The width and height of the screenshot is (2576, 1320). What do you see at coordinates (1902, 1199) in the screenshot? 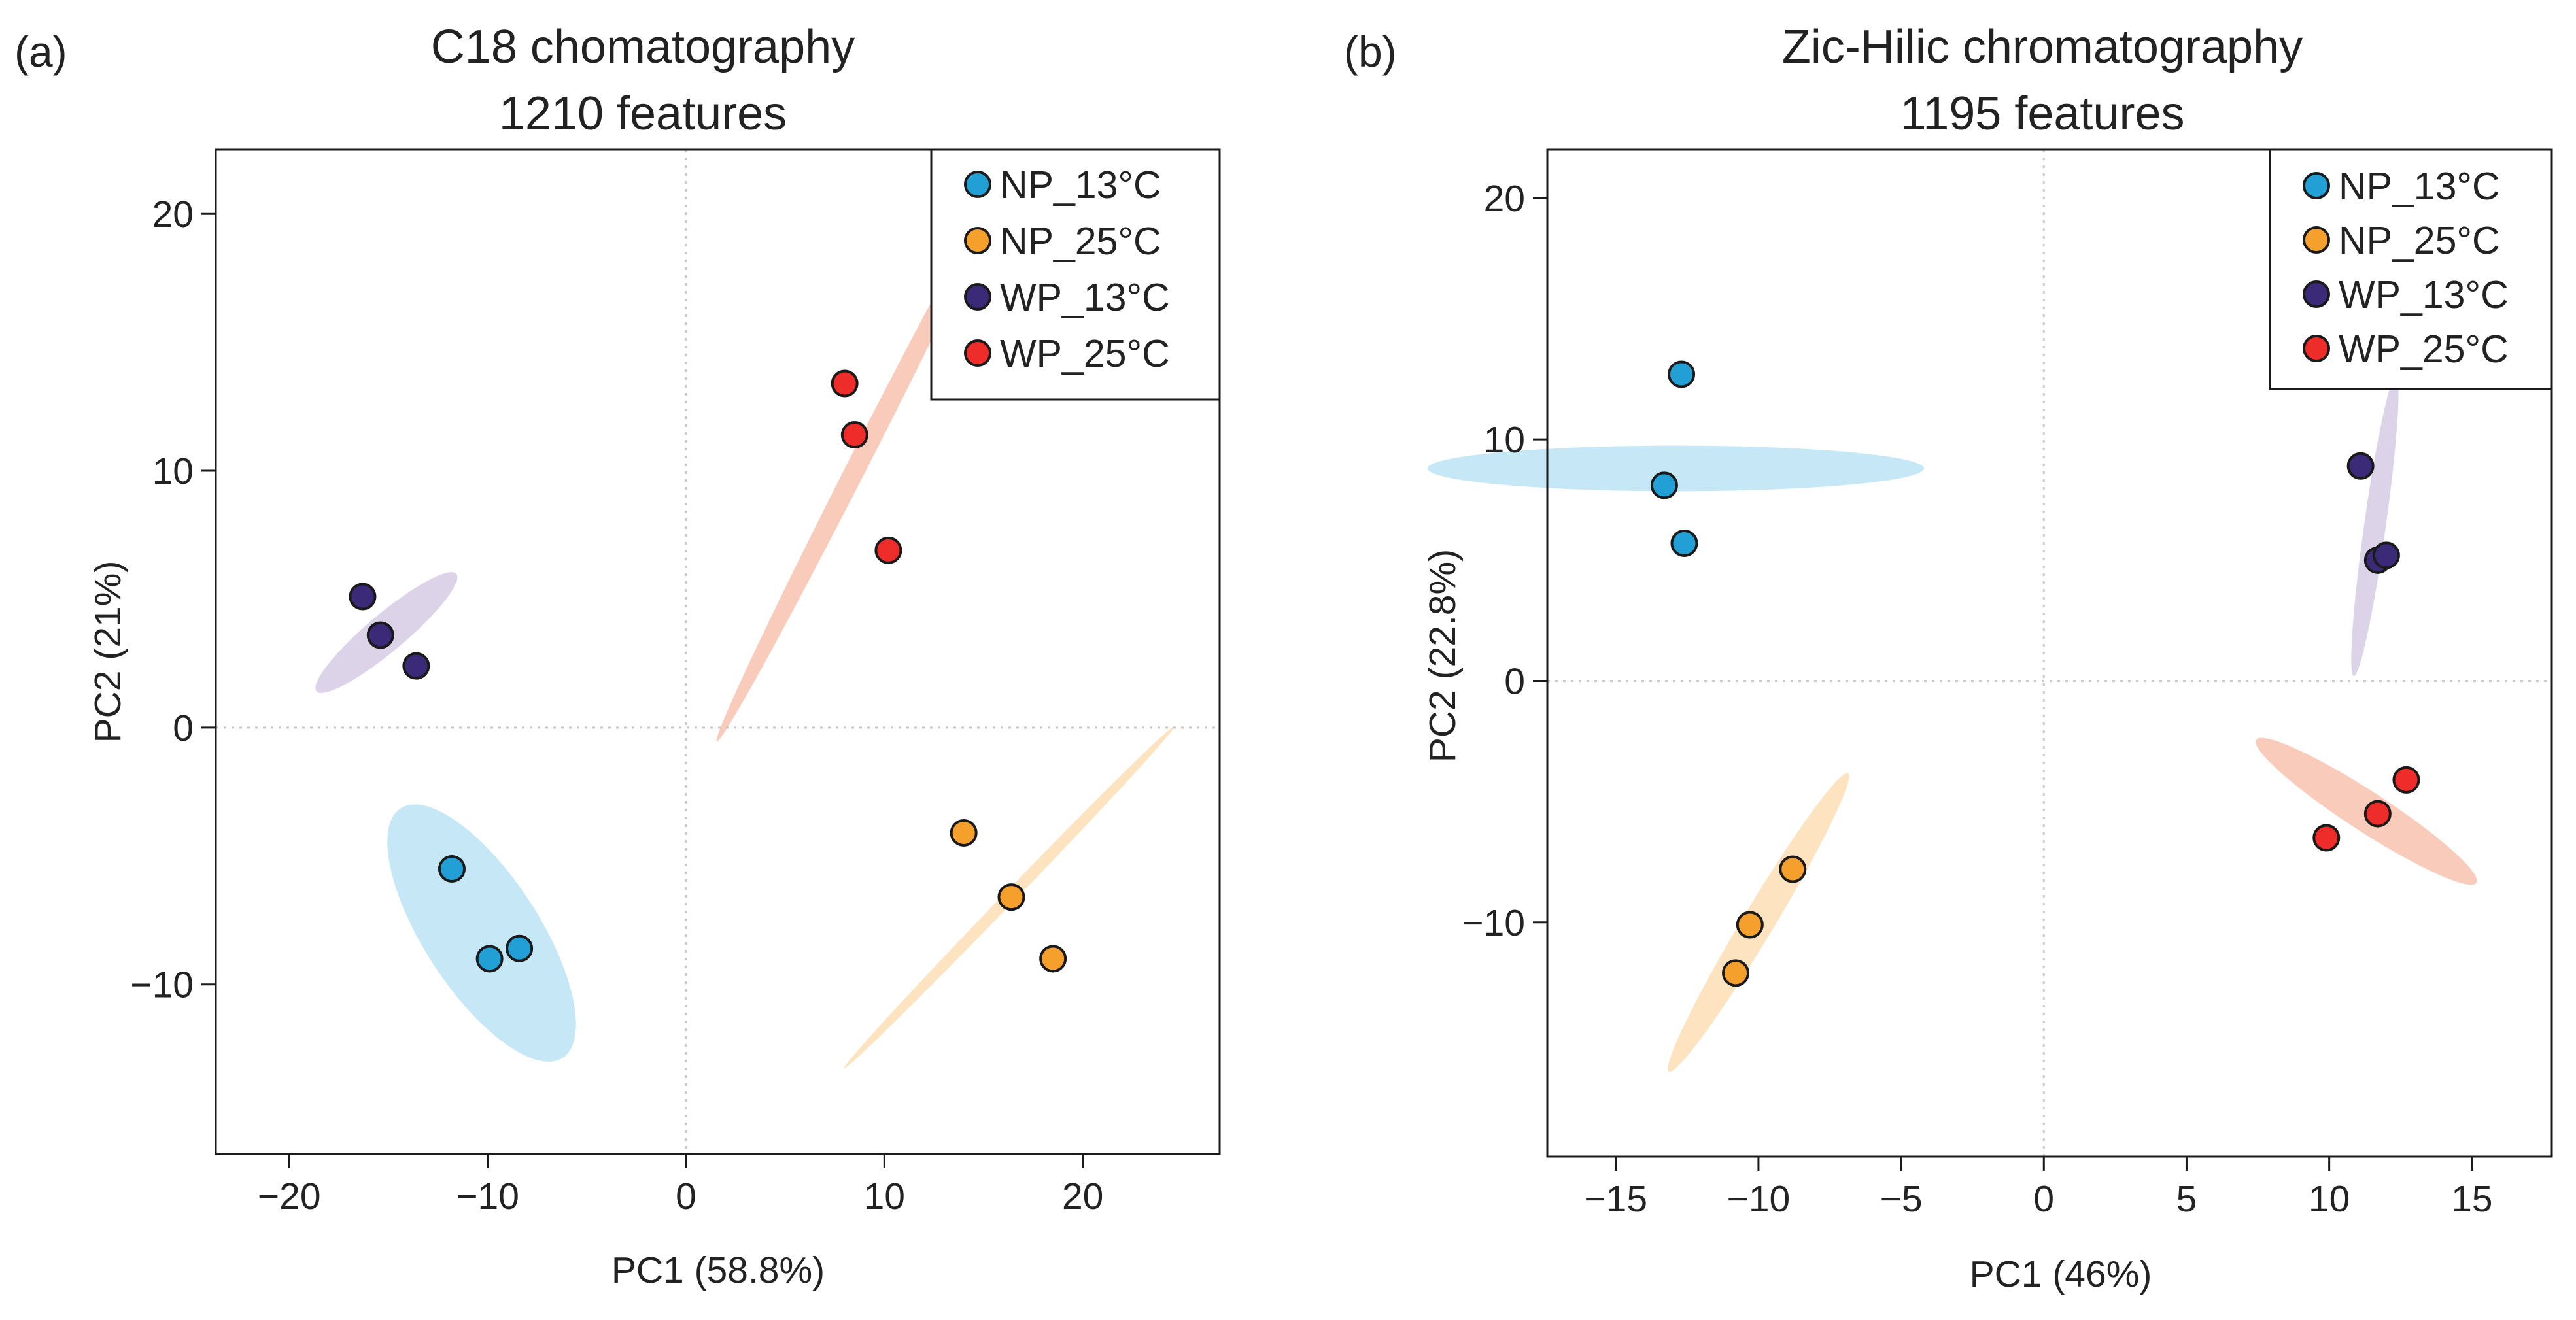
I see `x-tick-label: −5` at bounding box center [1902, 1199].